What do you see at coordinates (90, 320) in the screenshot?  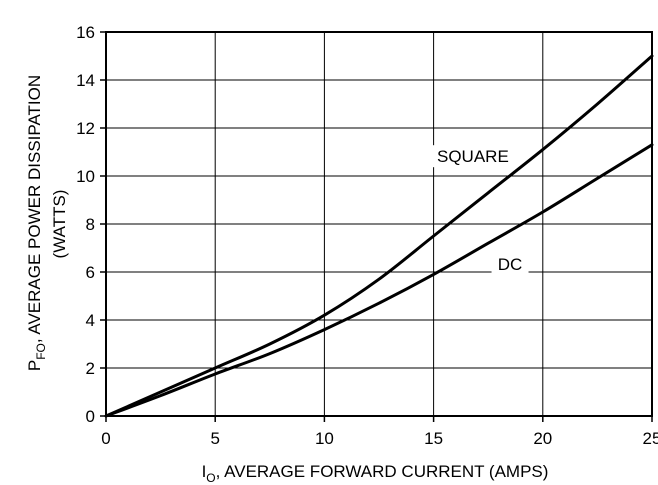 I see `y-tick-label: 4` at bounding box center [90, 320].